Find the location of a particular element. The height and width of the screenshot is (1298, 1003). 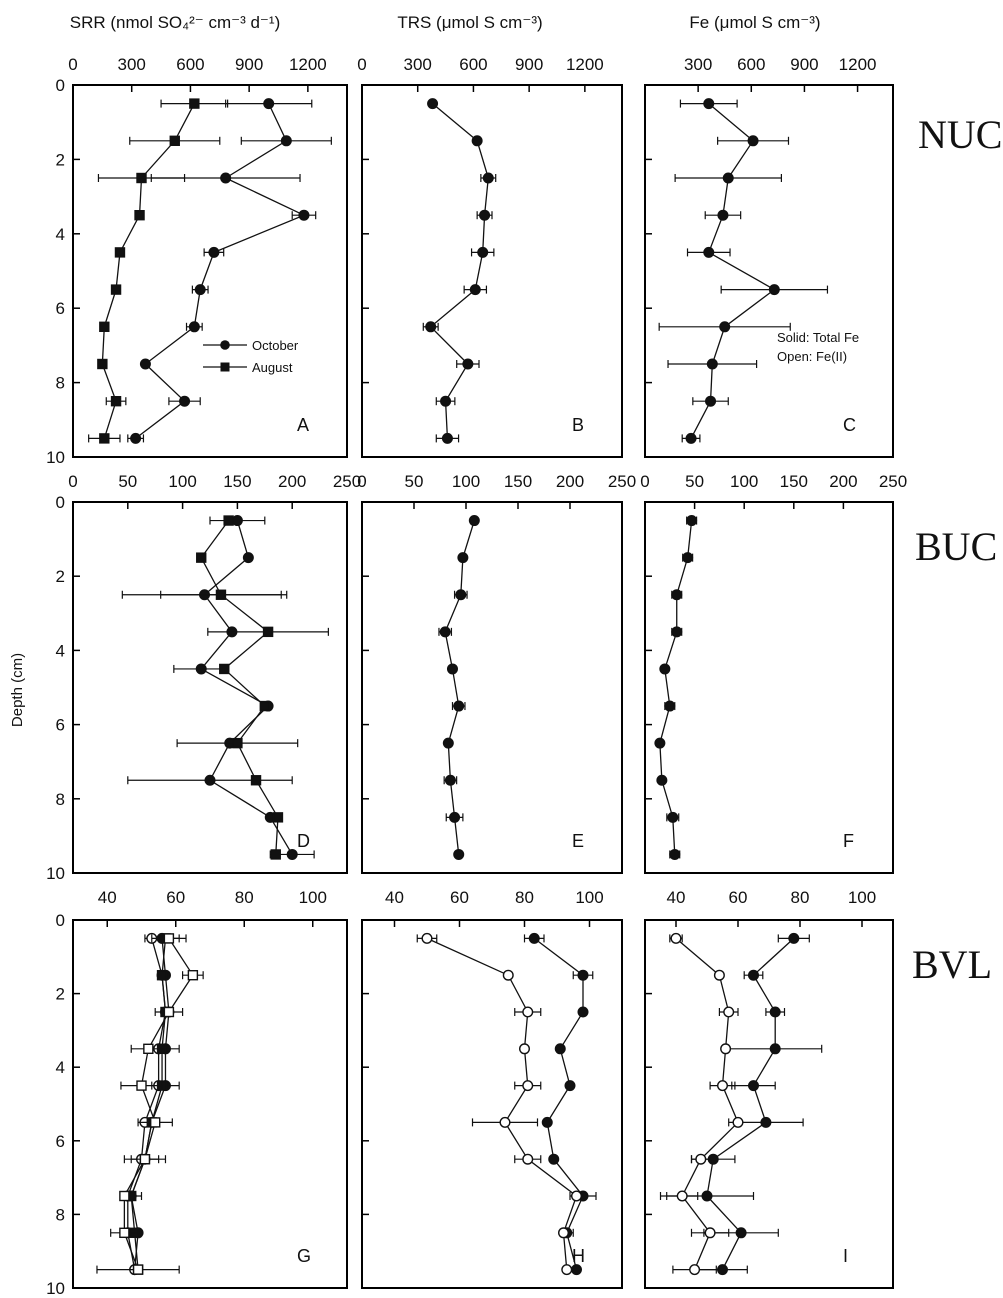

panel-label: E is located at coordinates (578, 841).